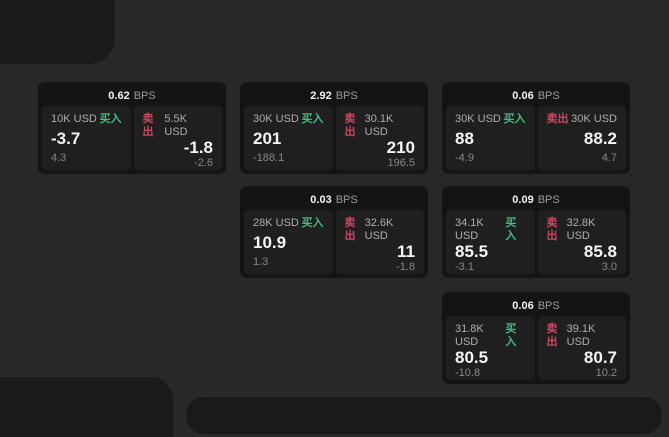  I want to click on sell-sub-value: 4.7, so click(609, 158).